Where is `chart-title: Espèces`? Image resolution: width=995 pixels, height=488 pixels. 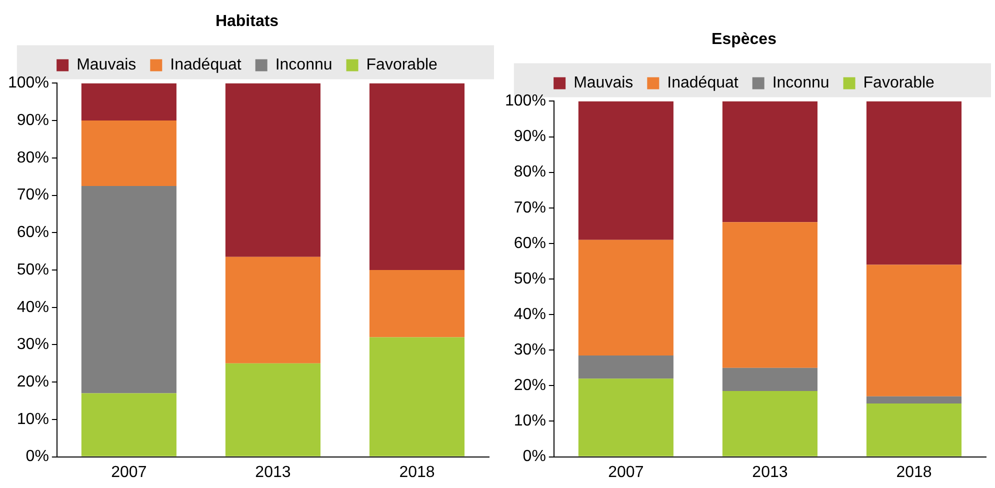
chart-title: Espèces is located at coordinates (744, 39).